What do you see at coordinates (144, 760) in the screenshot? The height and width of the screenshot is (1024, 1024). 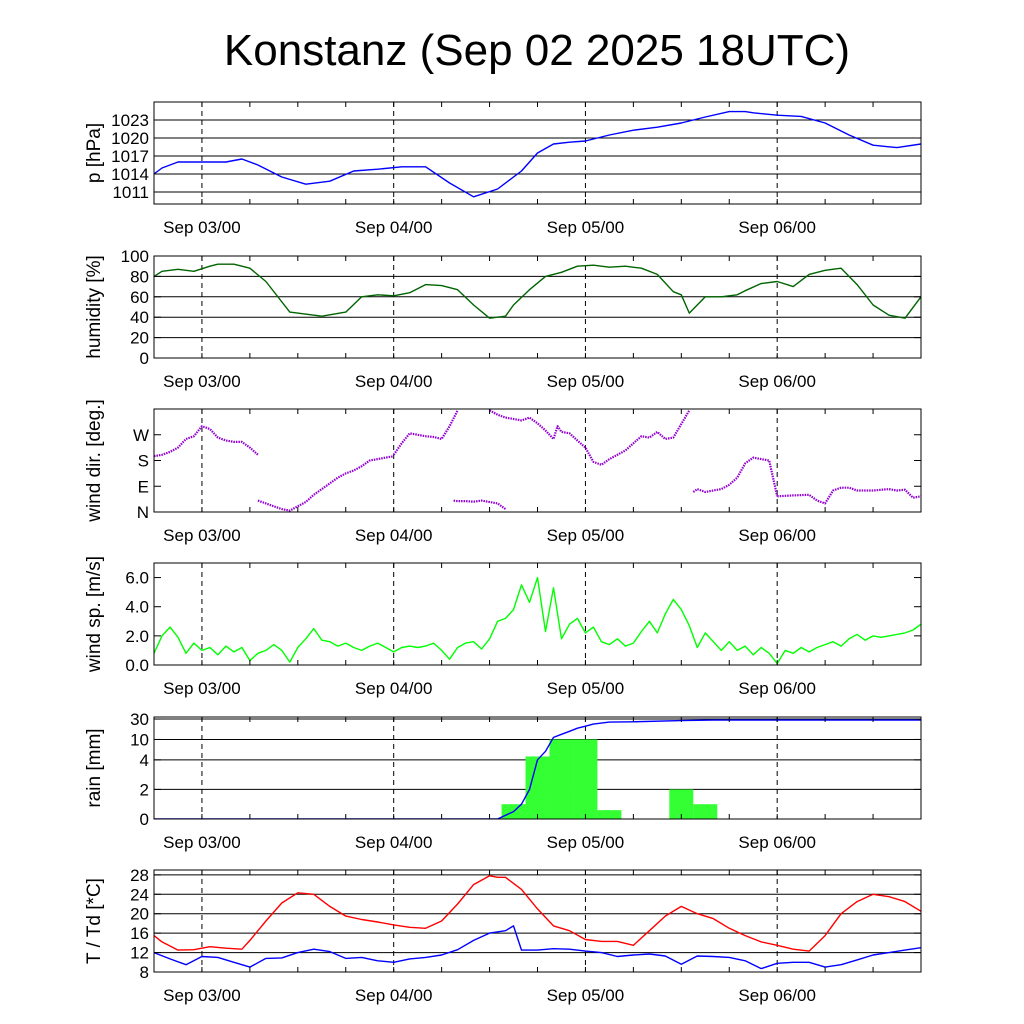 I see `y-tick-label: 4` at bounding box center [144, 760].